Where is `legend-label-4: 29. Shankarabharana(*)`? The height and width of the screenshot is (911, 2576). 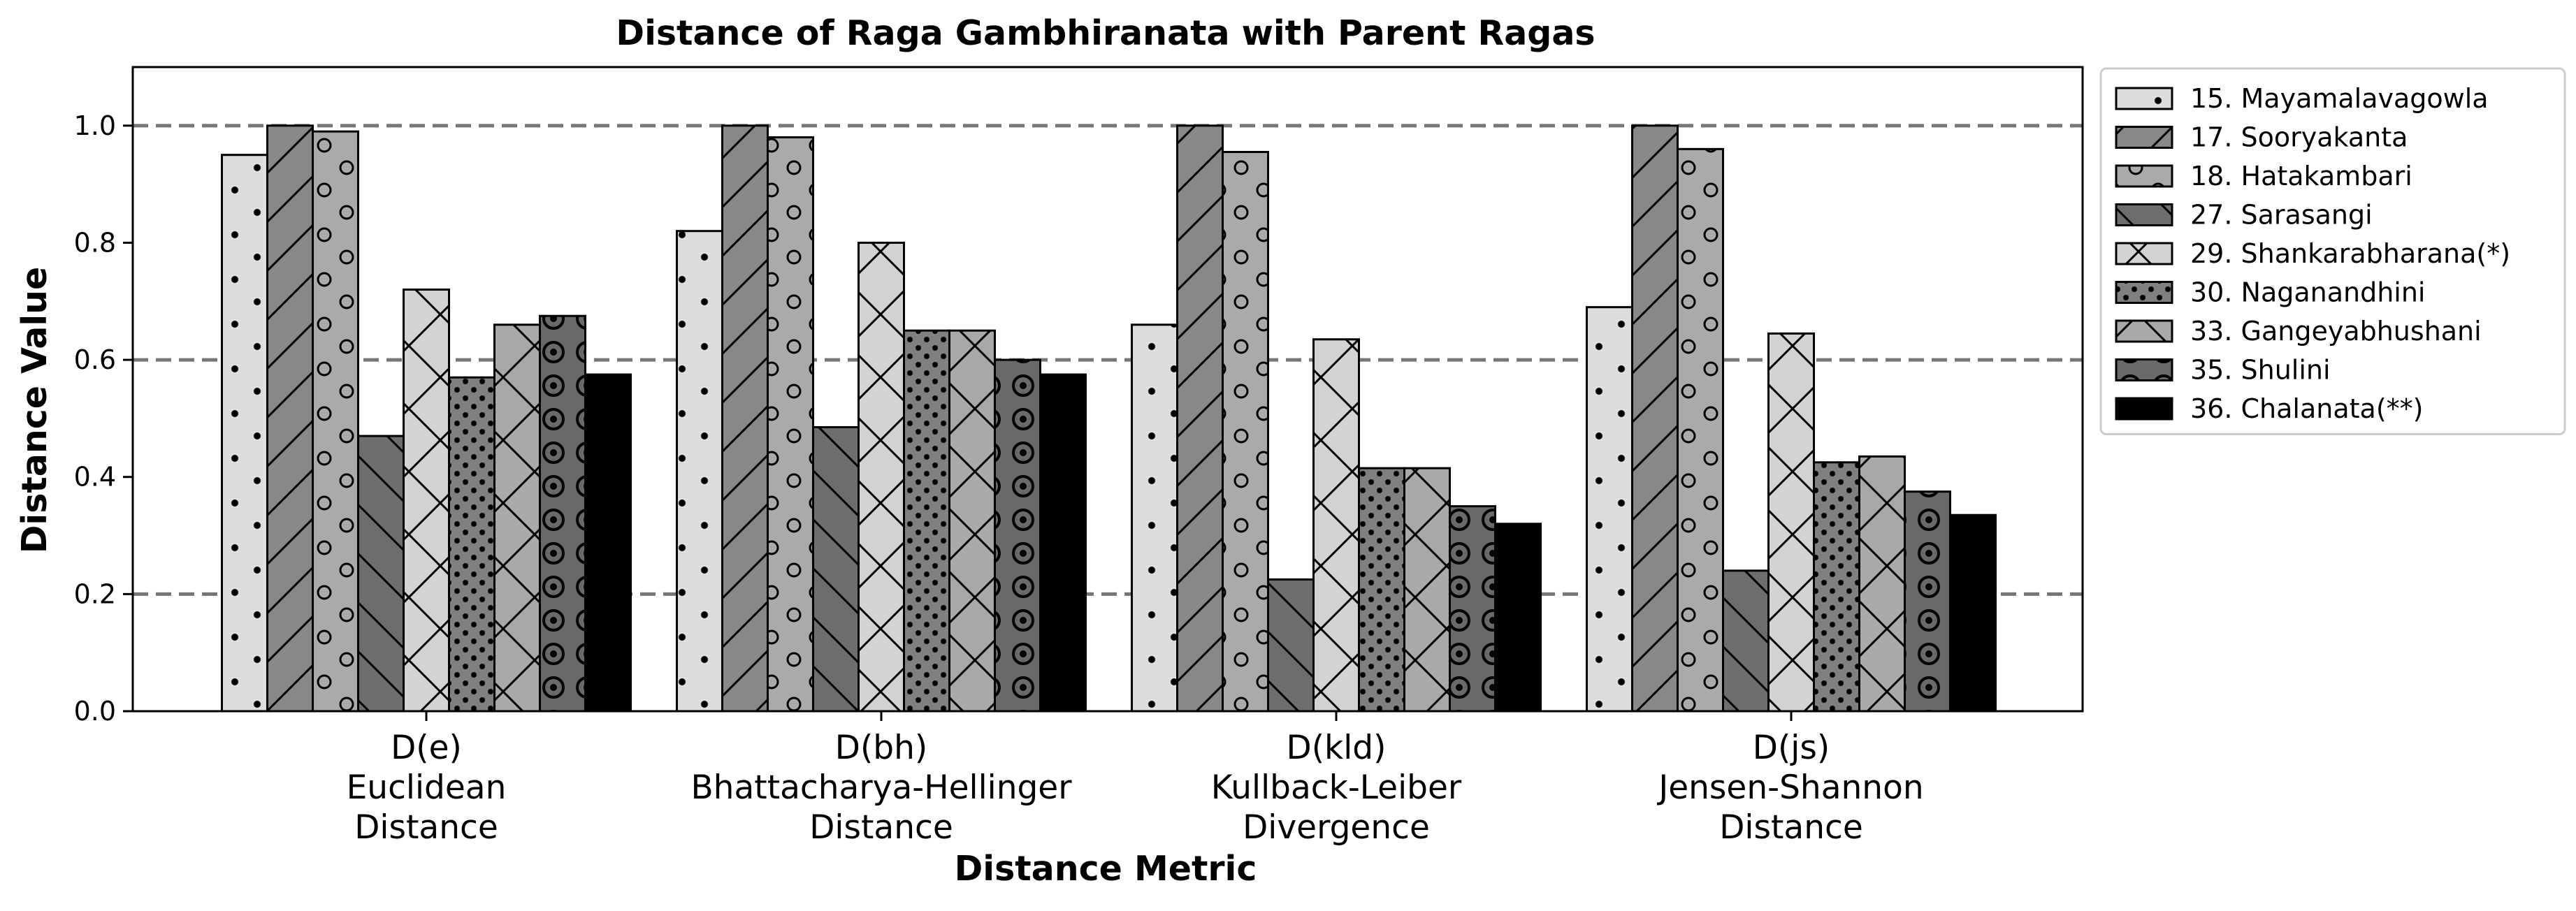
legend-label-4: 29. Shankarabharana(*) is located at coordinates (2350, 253).